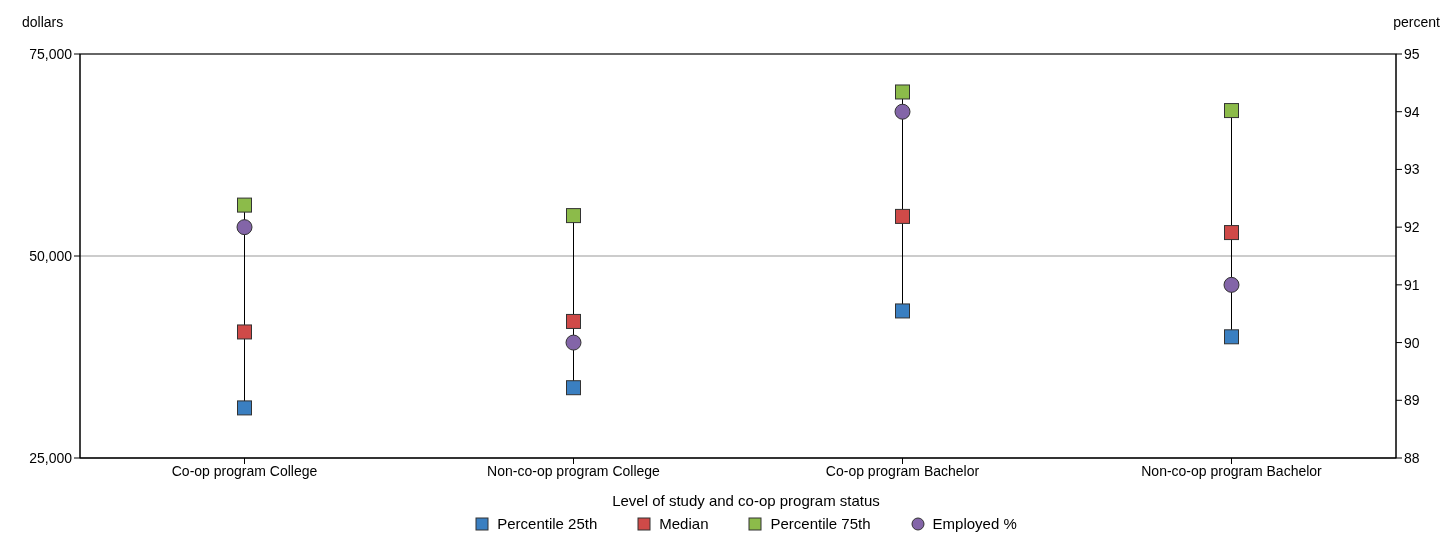 This screenshot has width=1448, height=554. I want to click on y-tick-label: 50,000, so click(51, 255).